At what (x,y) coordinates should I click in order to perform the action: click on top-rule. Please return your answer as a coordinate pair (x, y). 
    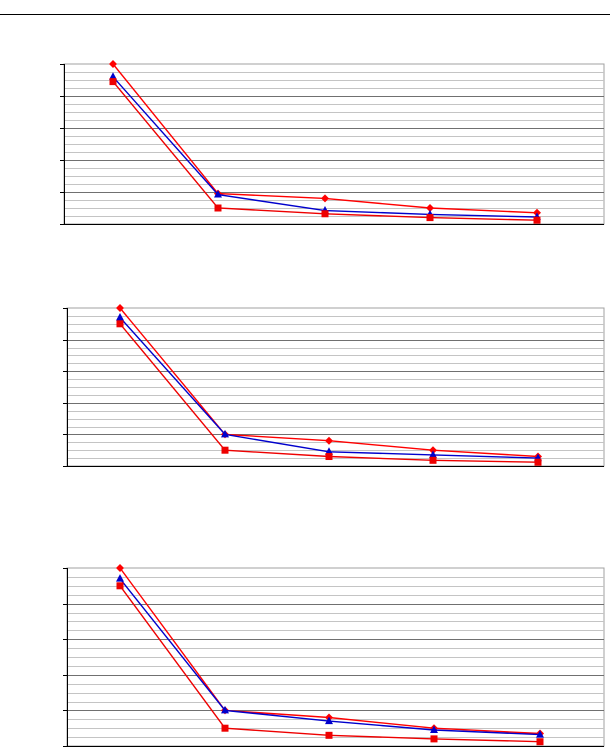
    Looking at the image, I should click on (305, 14).